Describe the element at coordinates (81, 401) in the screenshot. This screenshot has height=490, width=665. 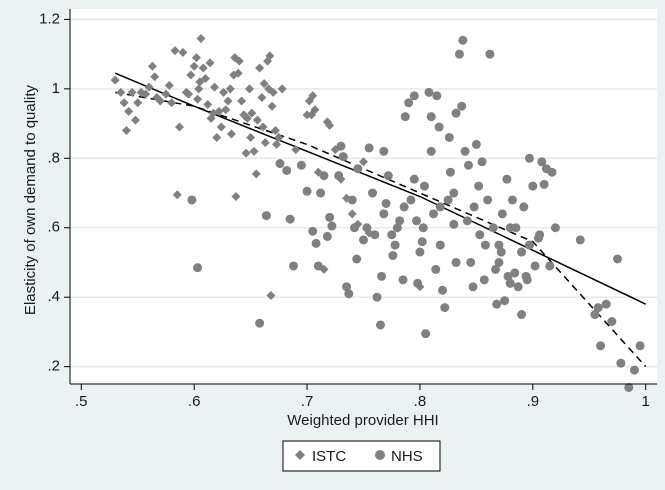
I see `x-tick-label: .5` at that location.